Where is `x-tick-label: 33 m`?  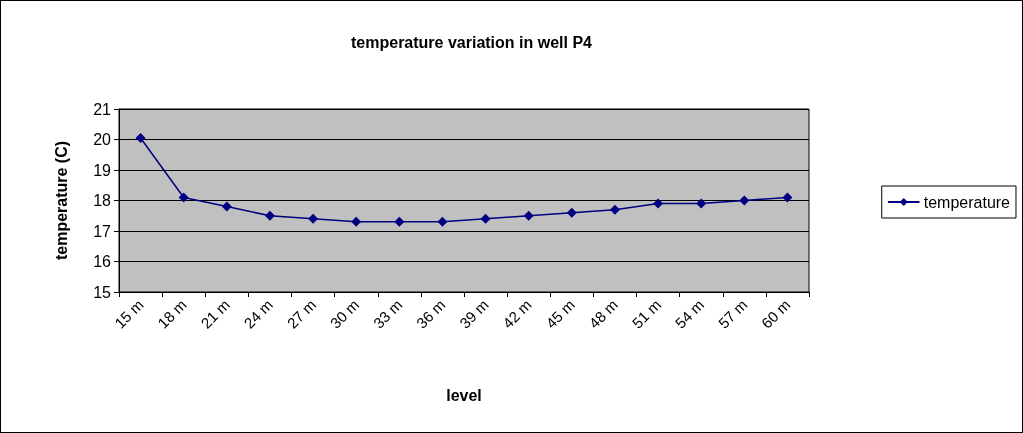 x-tick-label: 33 m is located at coordinates (387, 313).